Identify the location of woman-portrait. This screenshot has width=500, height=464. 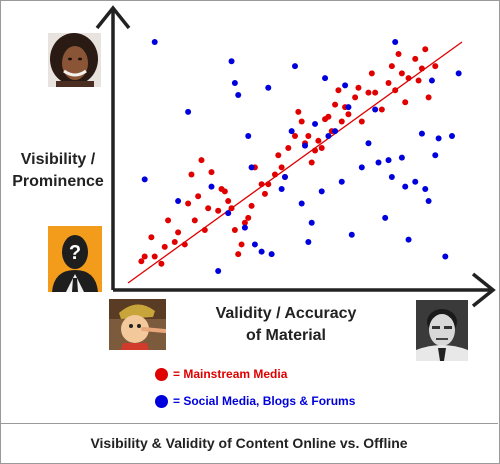
(74, 60).